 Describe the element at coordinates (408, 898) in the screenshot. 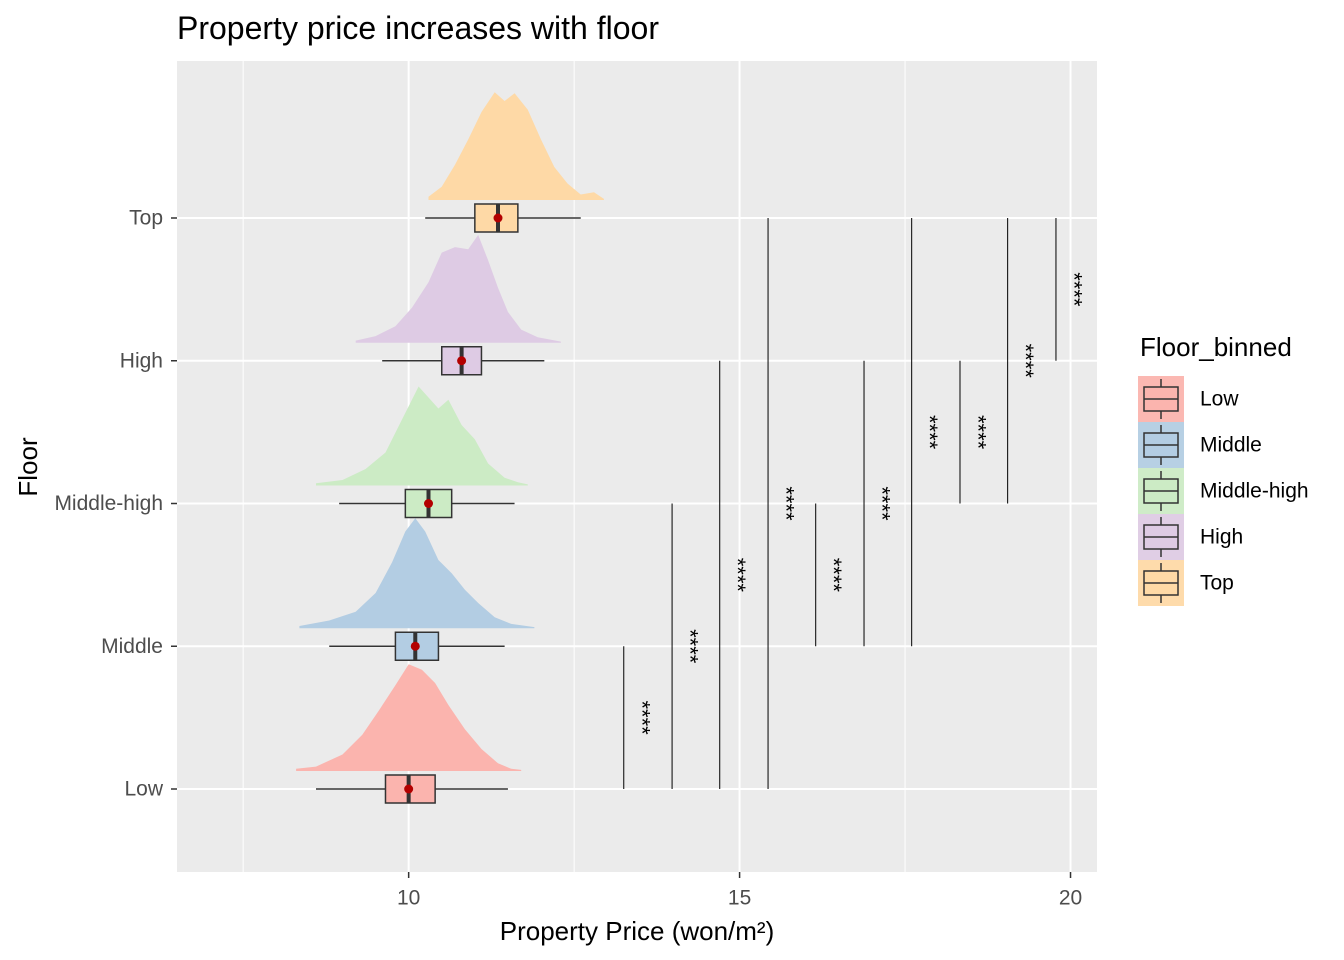

I see `x-tick-label: 10` at that location.